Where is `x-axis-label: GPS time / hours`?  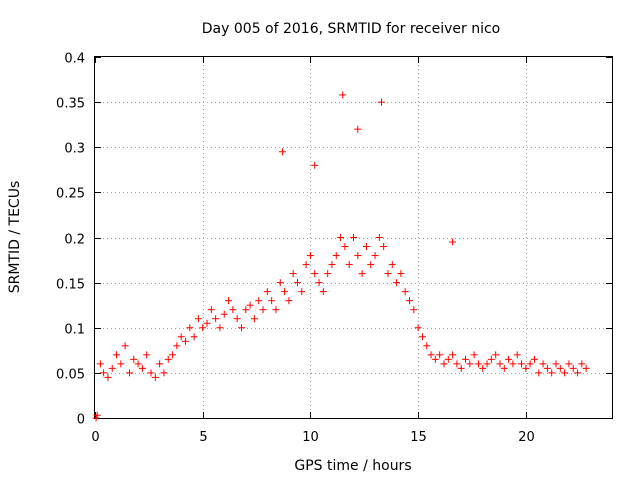
x-axis-label: GPS time / hours is located at coordinates (352, 466).